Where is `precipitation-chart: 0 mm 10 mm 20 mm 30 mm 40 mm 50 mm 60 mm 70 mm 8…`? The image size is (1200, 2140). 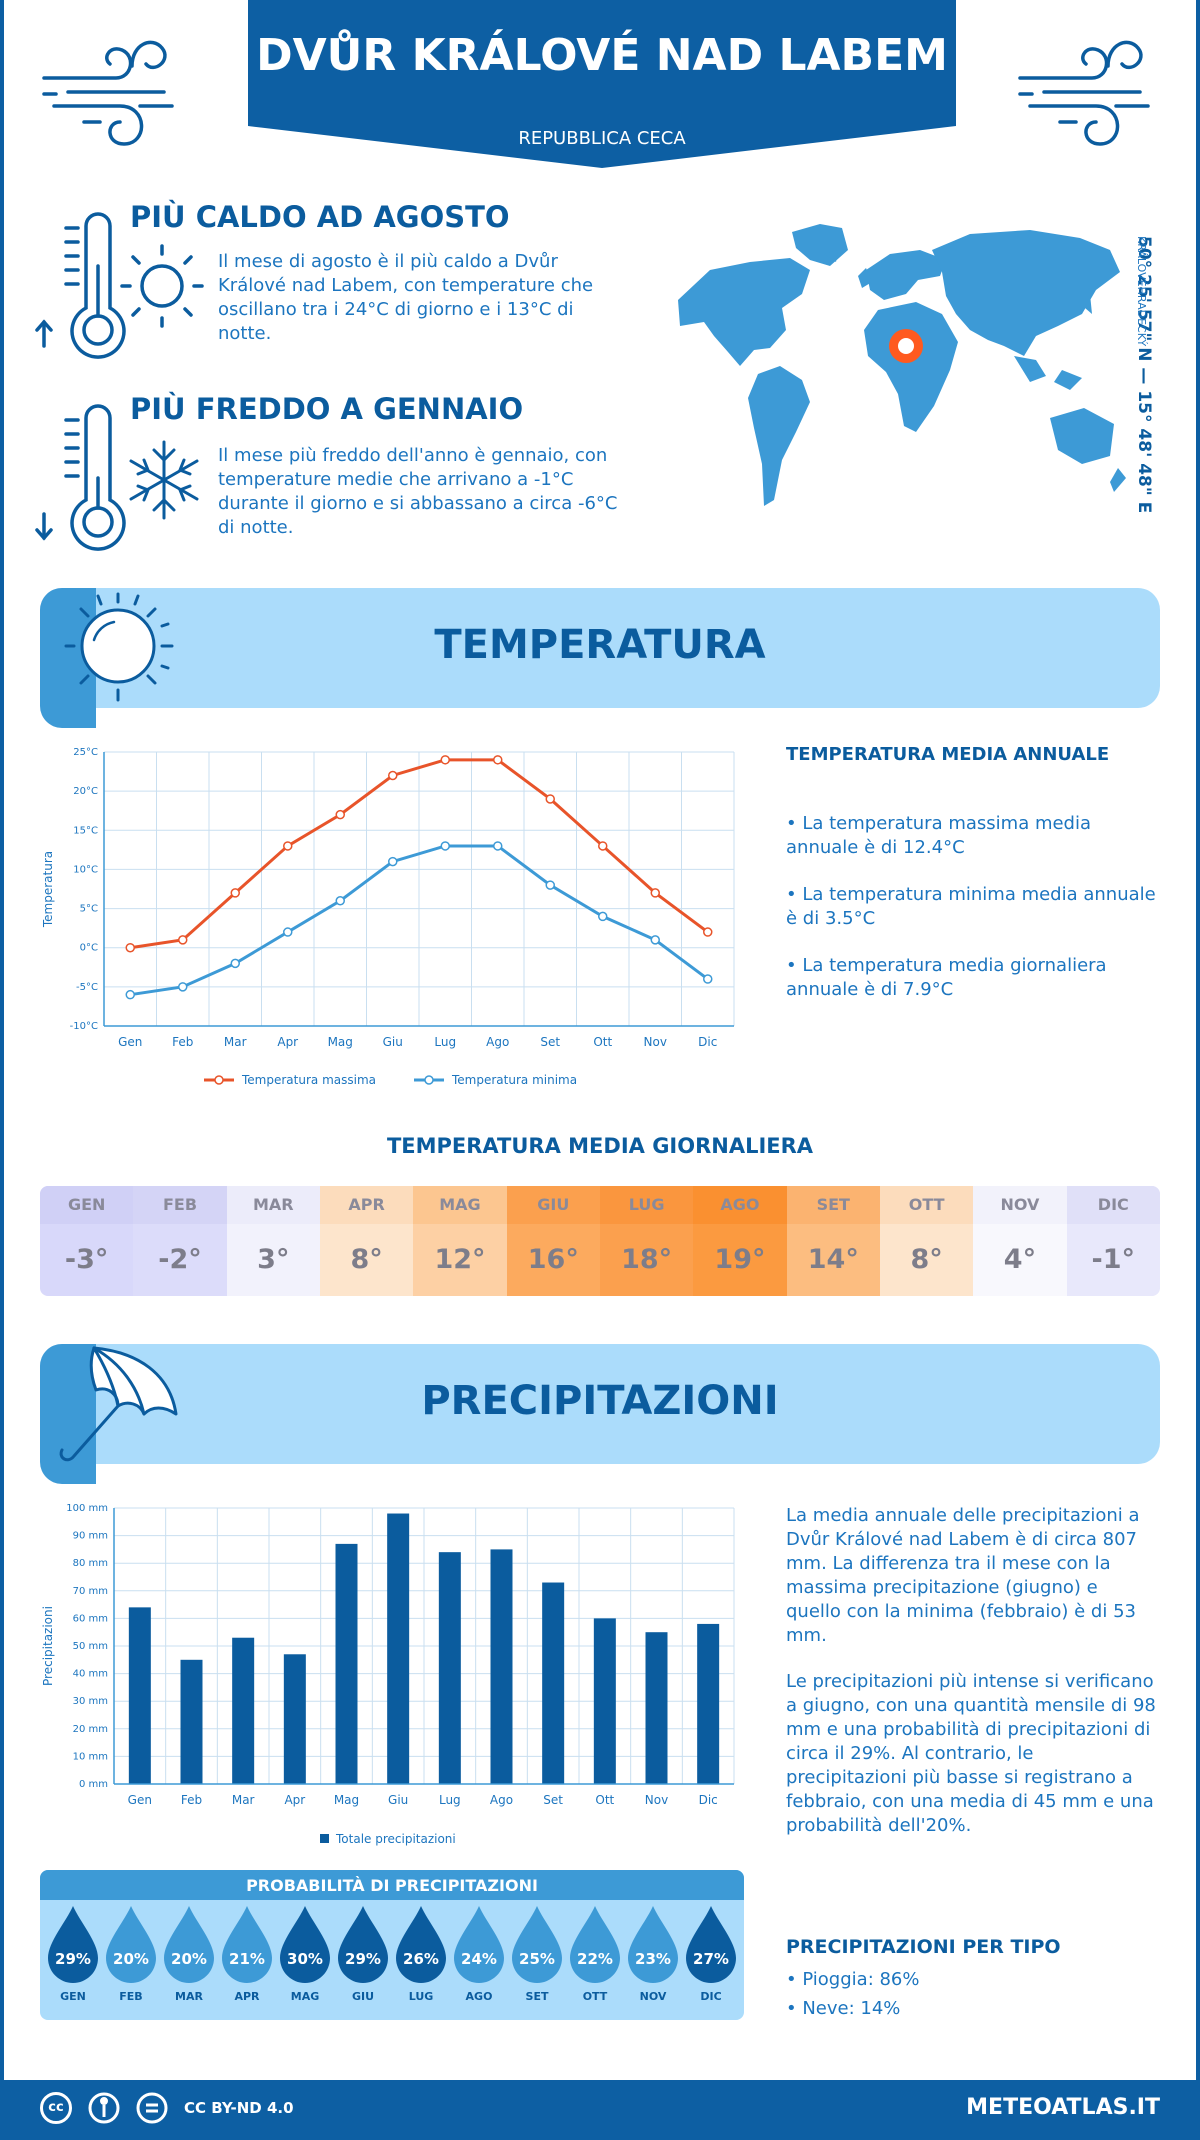
precipitation-chart: 0 mm 10 mm 20 mm 30 mm 40 mm 50 mm 60 mm 70 mm 8… is located at coordinates (388, 1674).